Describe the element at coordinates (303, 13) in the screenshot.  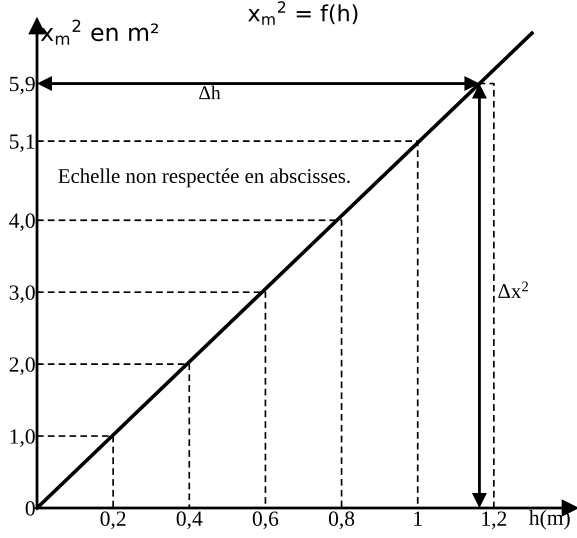
I see `chart-title: x$_{m}$$^{2}$ = f(h)` at that location.